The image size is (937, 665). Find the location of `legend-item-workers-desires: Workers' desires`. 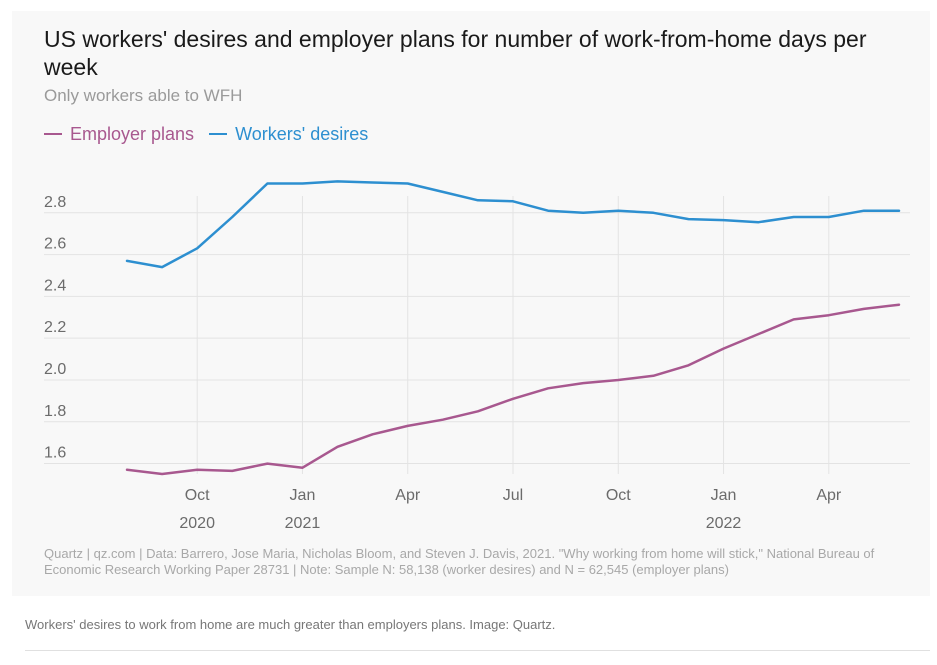

legend-item-workers-desires: Workers' desires is located at coordinates (288, 134).